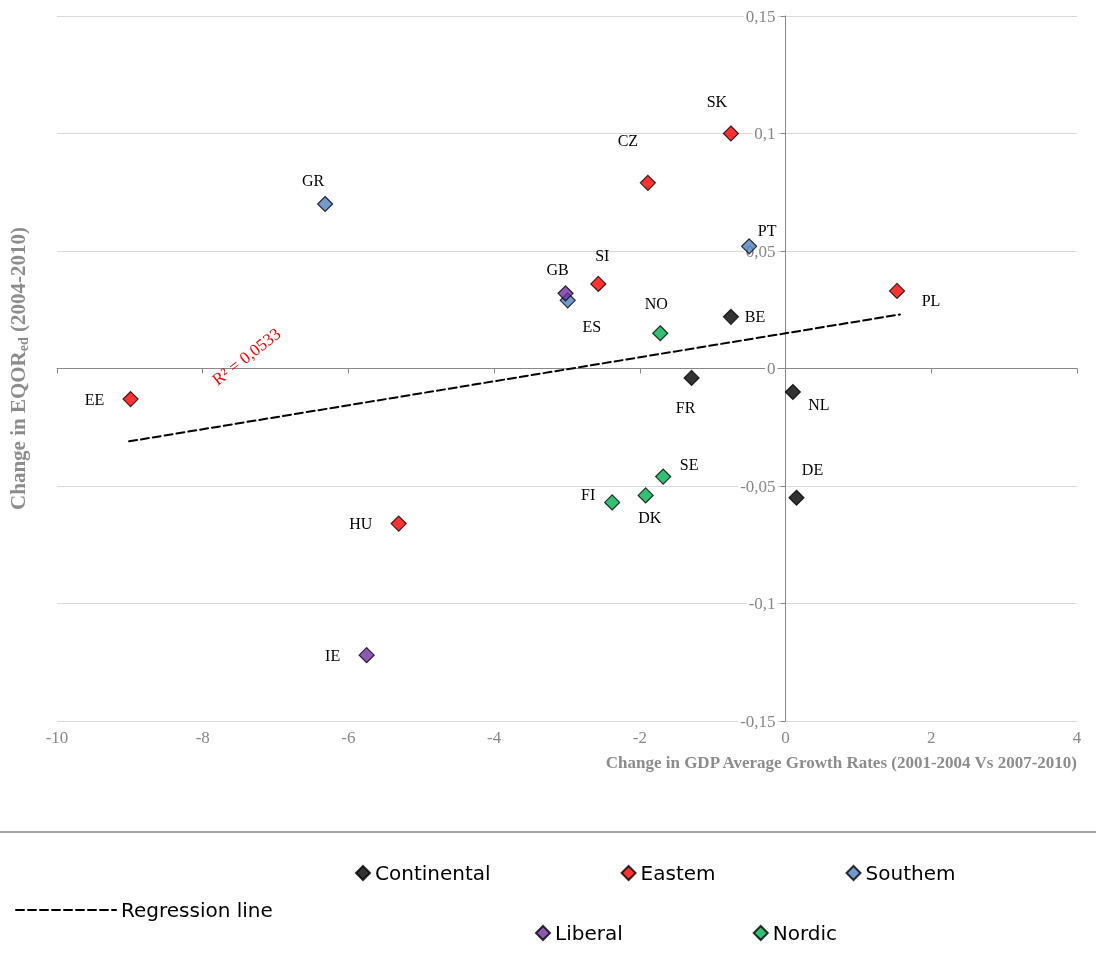 The width and height of the screenshot is (1096, 965). What do you see at coordinates (841, 762) in the screenshot?
I see `x-axis-title: Change in GDP Average Growth Rates (2001-2004 Vs 2007-2010)` at bounding box center [841, 762].